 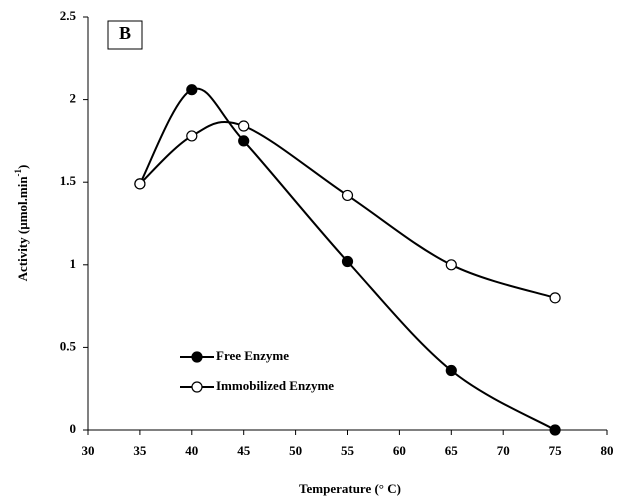 What do you see at coordinates (73, 428) in the screenshot?
I see `y-tick-label: 0` at bounding box center [73, 428].